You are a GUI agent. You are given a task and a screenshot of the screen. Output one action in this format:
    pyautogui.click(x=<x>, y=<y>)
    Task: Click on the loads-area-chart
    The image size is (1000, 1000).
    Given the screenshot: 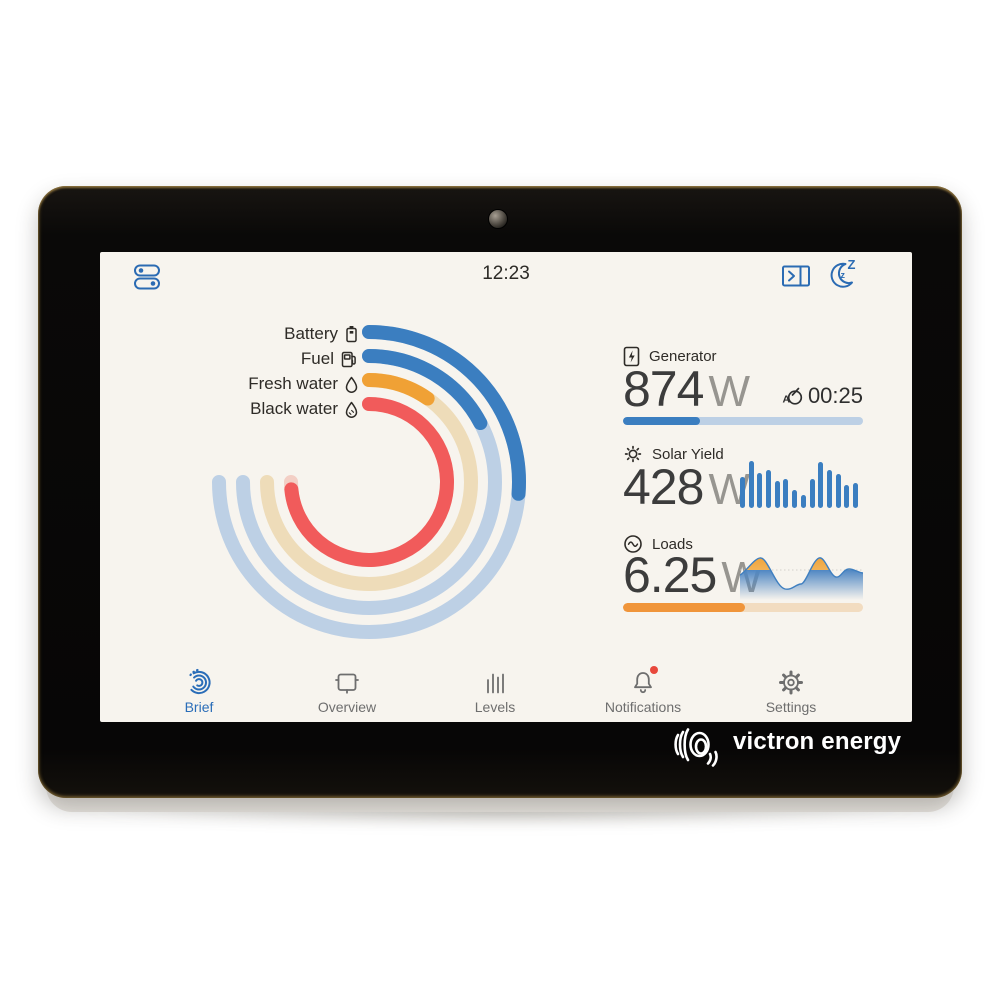 What is the action you would take?
    pyautogui.click(x=801, y=578)
    